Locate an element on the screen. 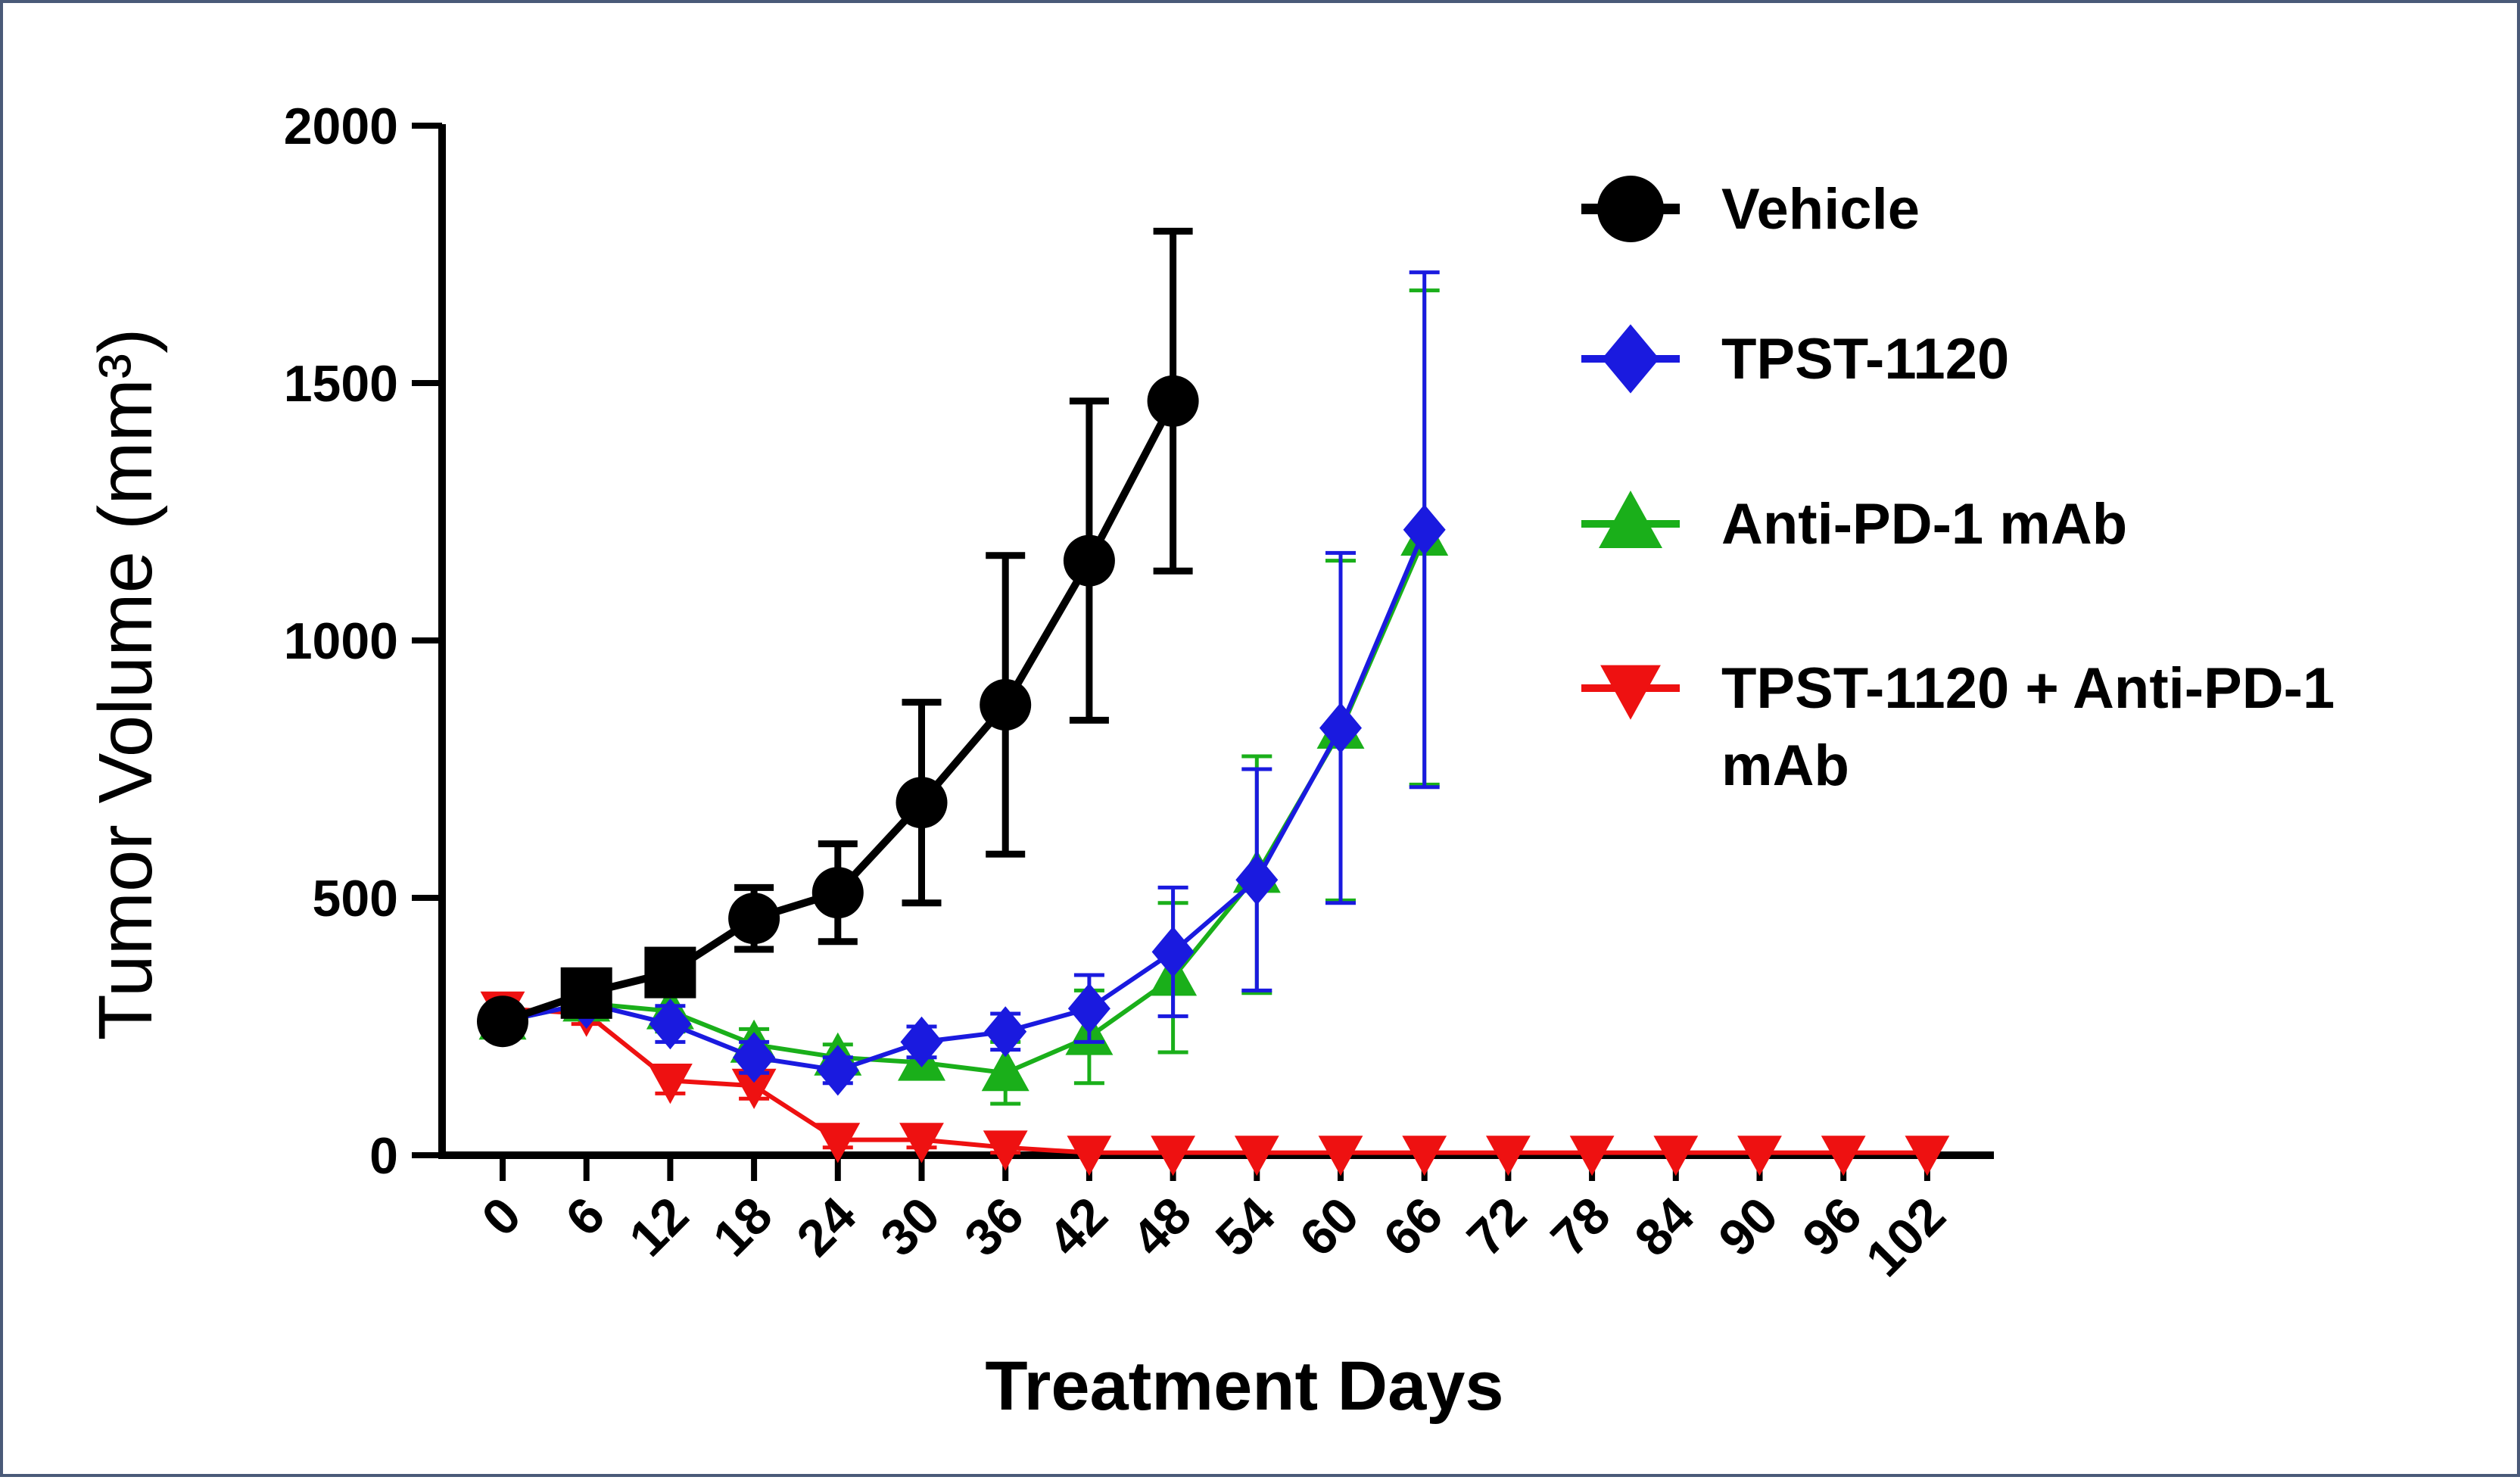  x-tick-label: 0 is located at coordinates (501, 1217).